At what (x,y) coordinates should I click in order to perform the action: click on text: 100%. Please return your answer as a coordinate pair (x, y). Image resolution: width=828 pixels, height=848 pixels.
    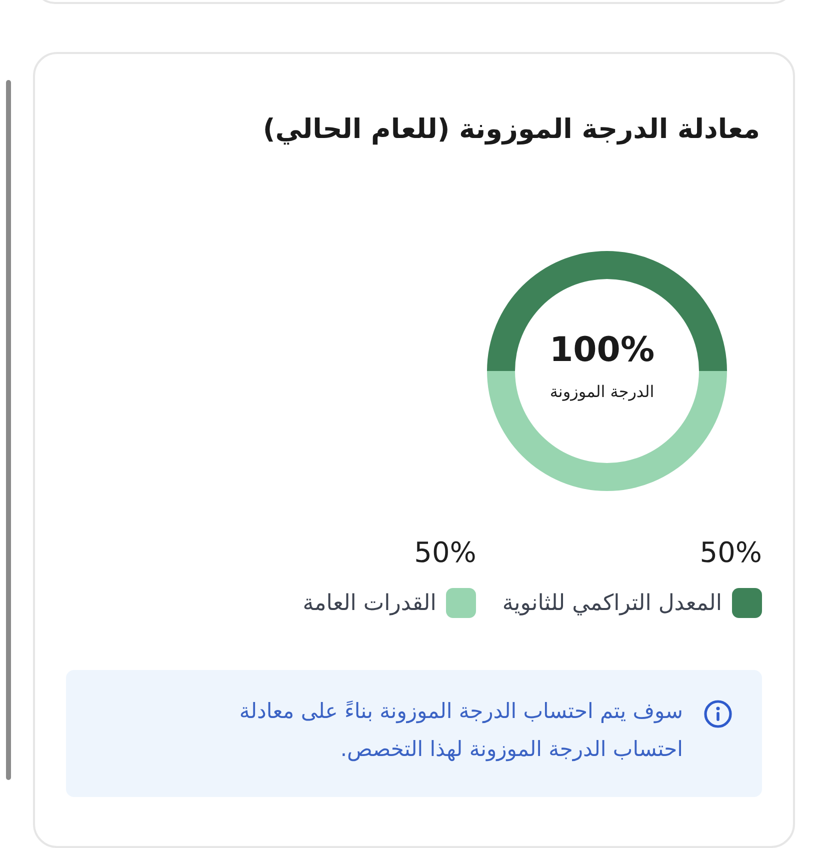
    Looking at the image, I should click on (602, 350).